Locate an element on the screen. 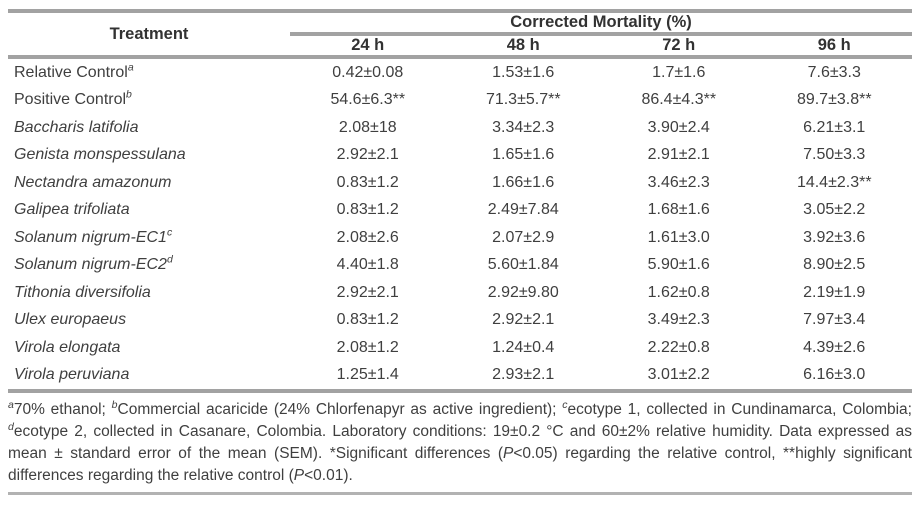  mortality-value: 1.61±3.0 is located at coordinates (678, 237).